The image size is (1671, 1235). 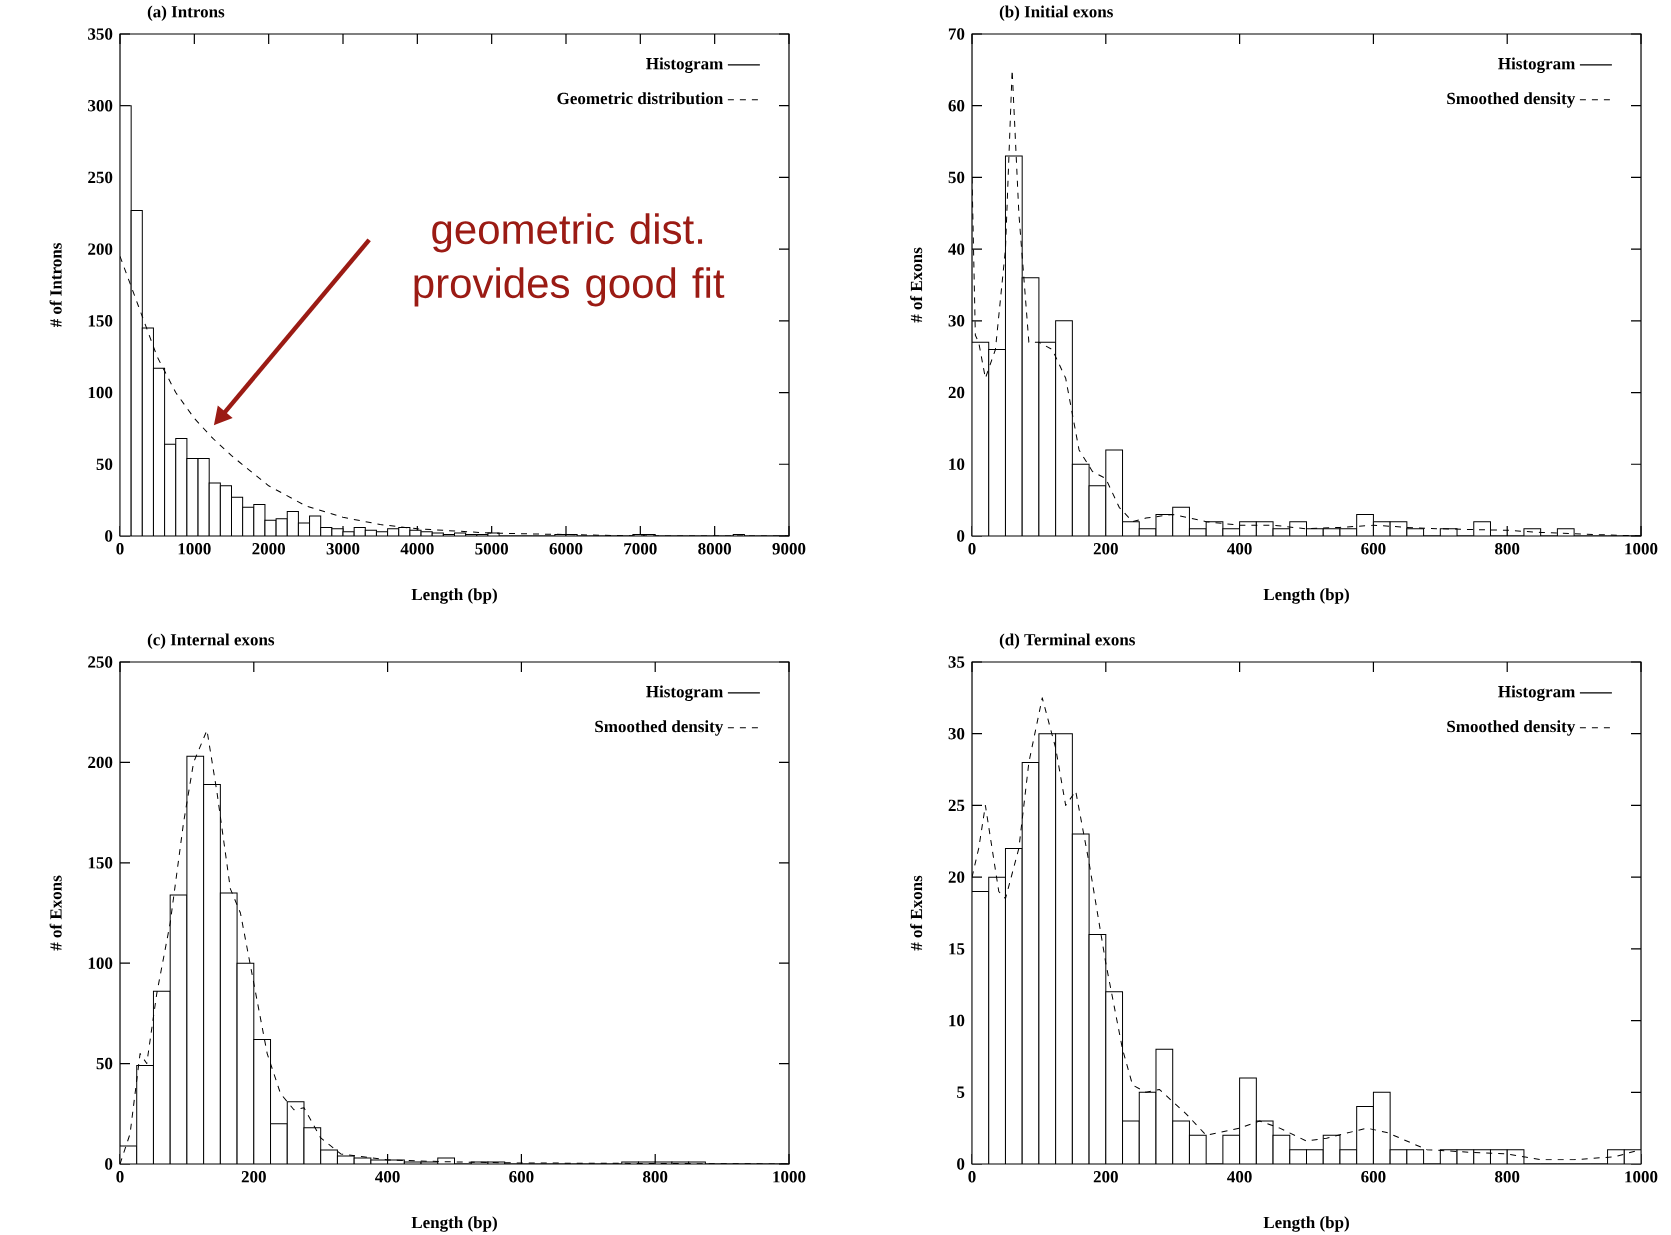 I want to click on y-tick-label: 25, so click(x=956, y=805).